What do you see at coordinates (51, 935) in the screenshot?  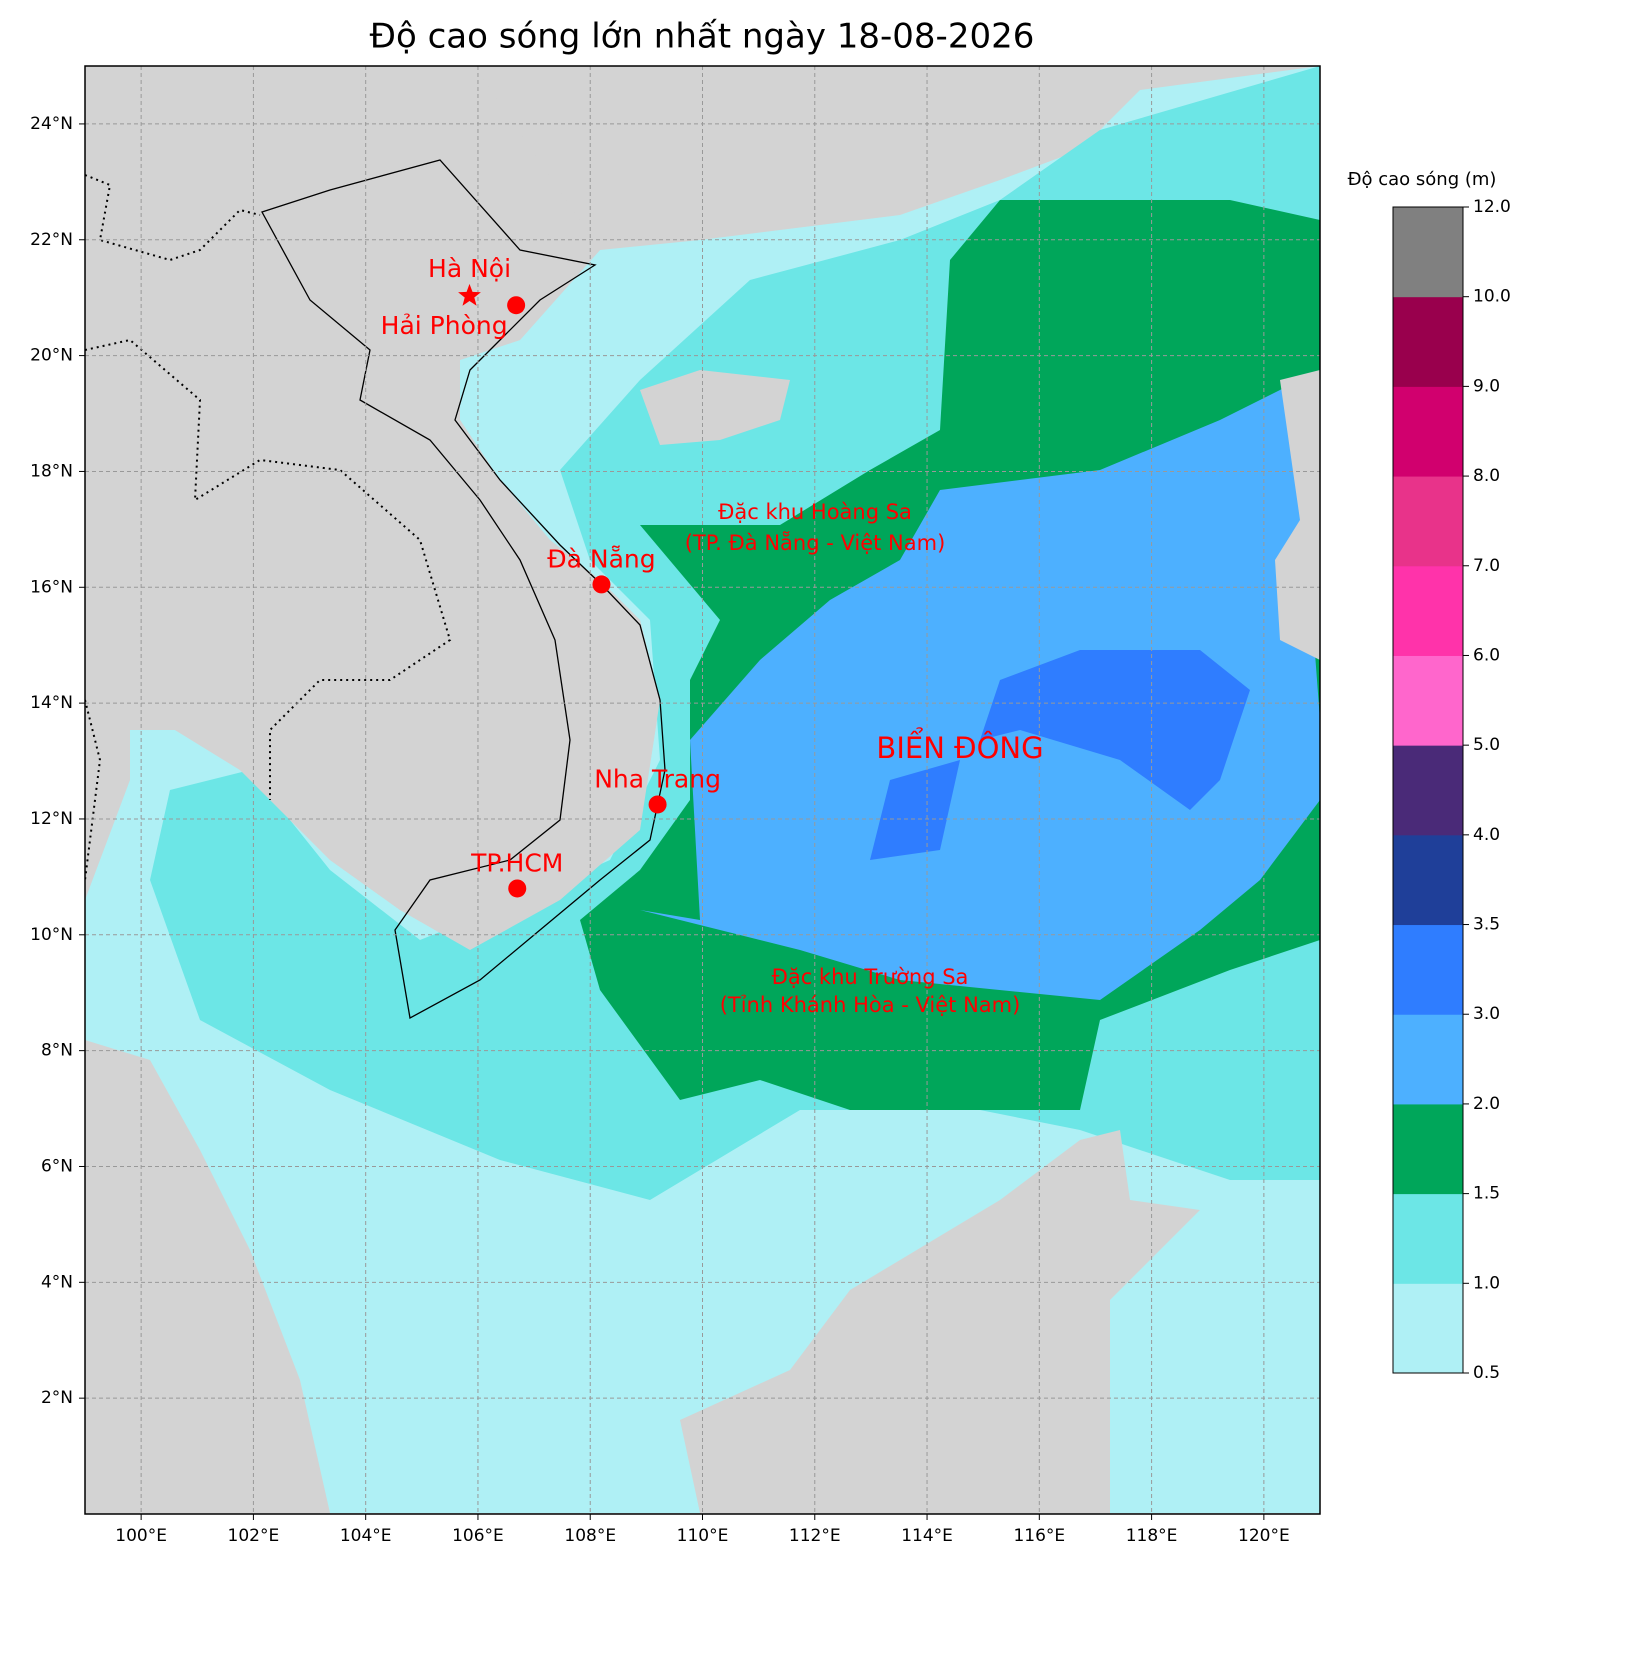 I see `y-tick-label: 10°N` at bounding box center [51, 935].